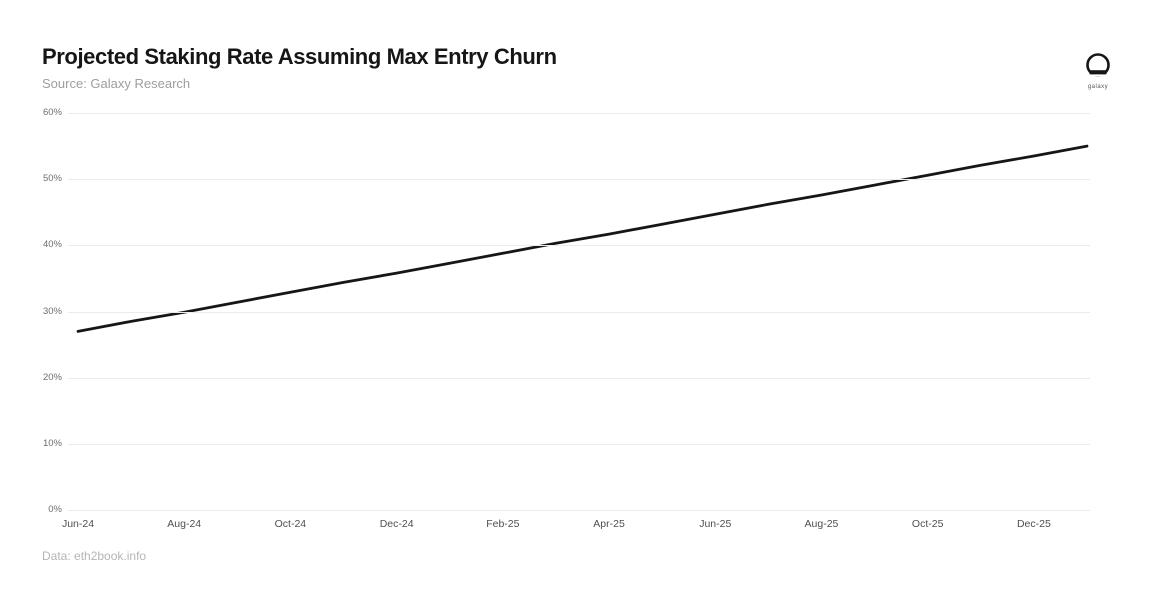 Image resolution: width=1150 pixels, height=599 pixels. I want to click on y-axis-tick-label: 60%, so click(52, 112).